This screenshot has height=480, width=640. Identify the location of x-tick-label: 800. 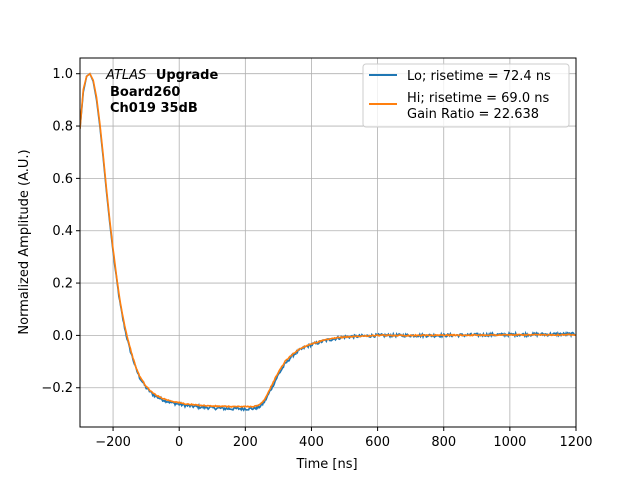
(443, 442).